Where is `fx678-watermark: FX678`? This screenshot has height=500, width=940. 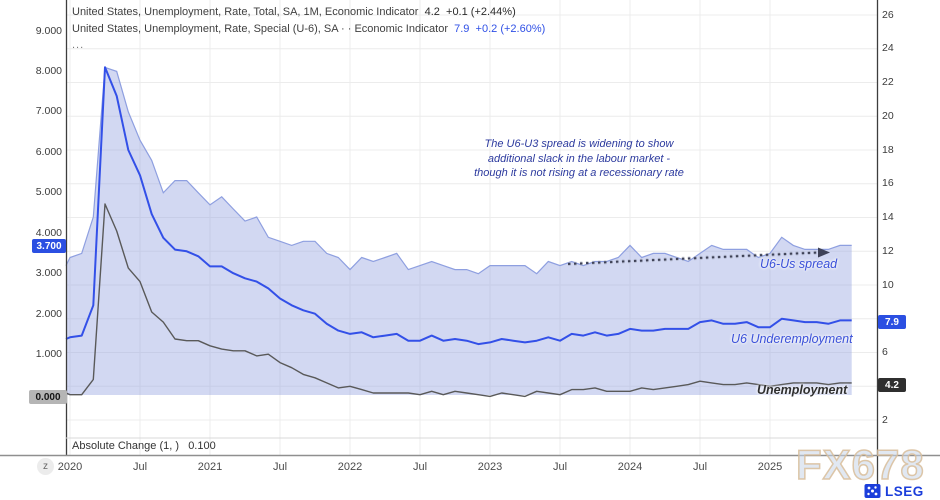 fx678-watermark: FX678 is located at coordinates (860, 464).